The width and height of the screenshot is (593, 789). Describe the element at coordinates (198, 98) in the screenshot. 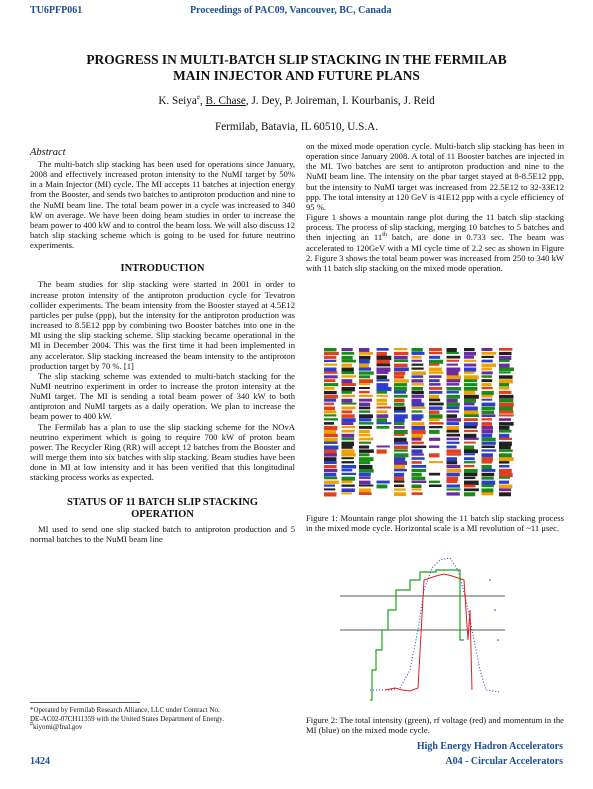

I see `author-mark: #` at that location.